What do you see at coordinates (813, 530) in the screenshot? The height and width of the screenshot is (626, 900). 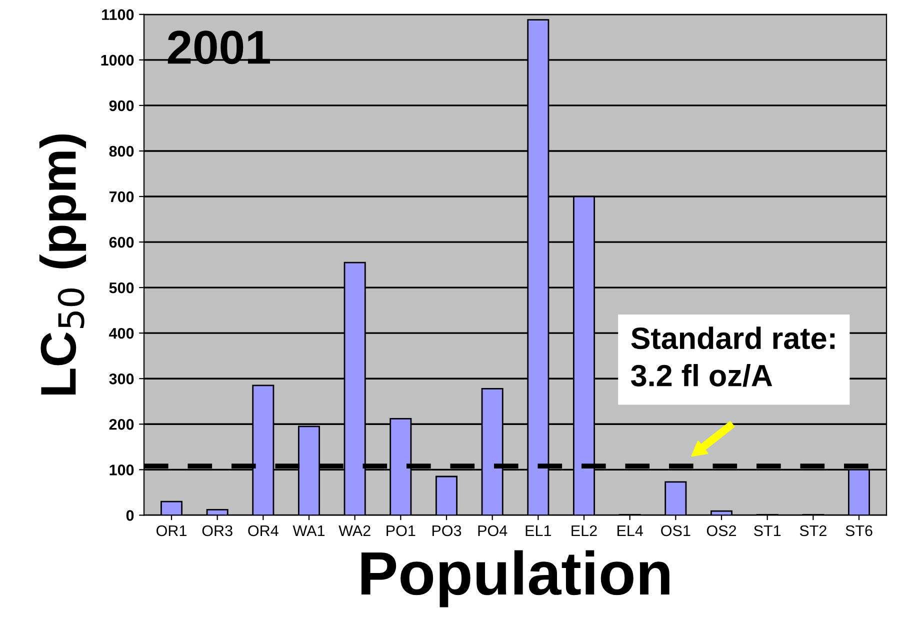 I see `x-tick-label: ST2` at bounding box center [813, 530].